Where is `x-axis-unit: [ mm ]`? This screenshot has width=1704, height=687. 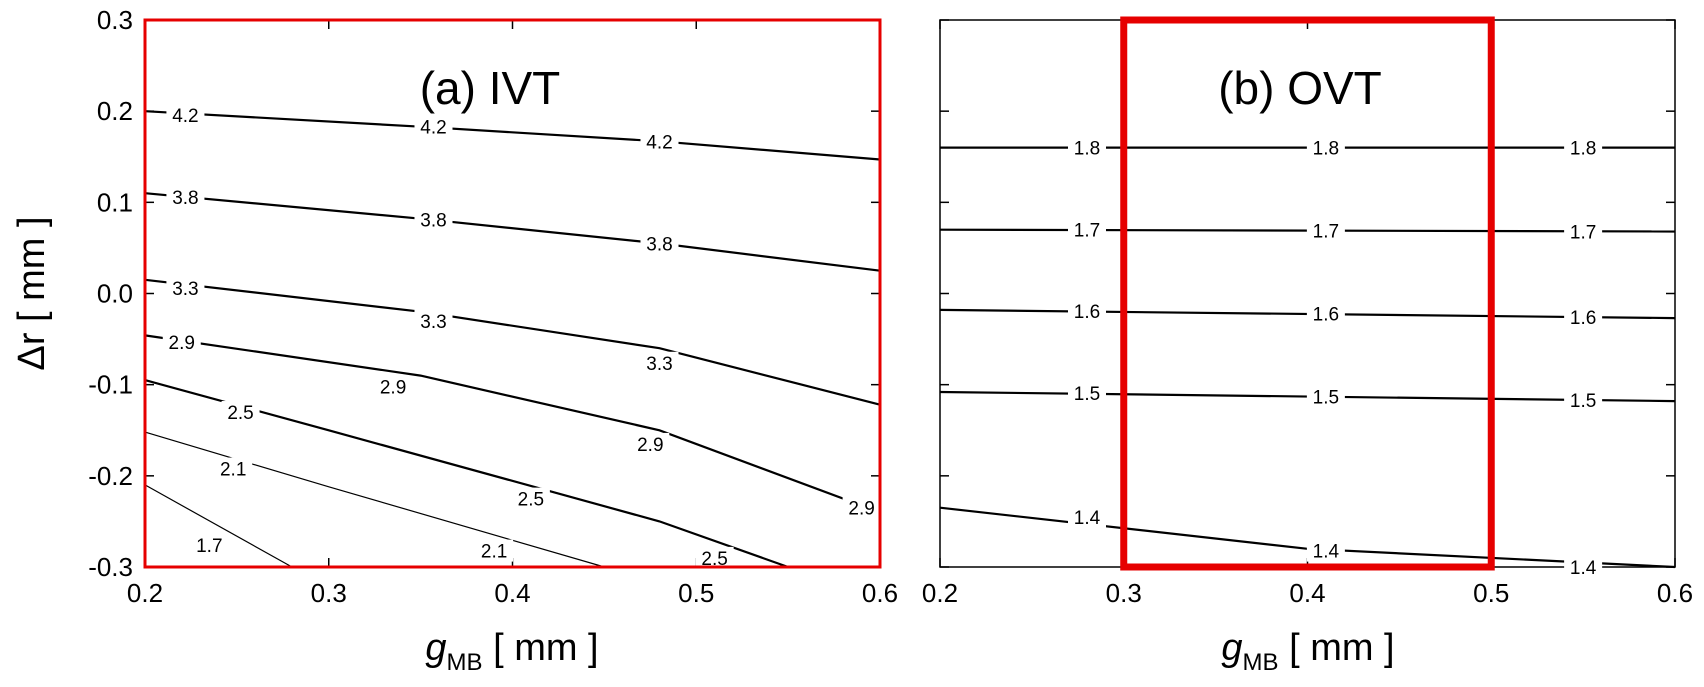
x-axis-unit: [ mm ] is located at coordinates (1337, 648).